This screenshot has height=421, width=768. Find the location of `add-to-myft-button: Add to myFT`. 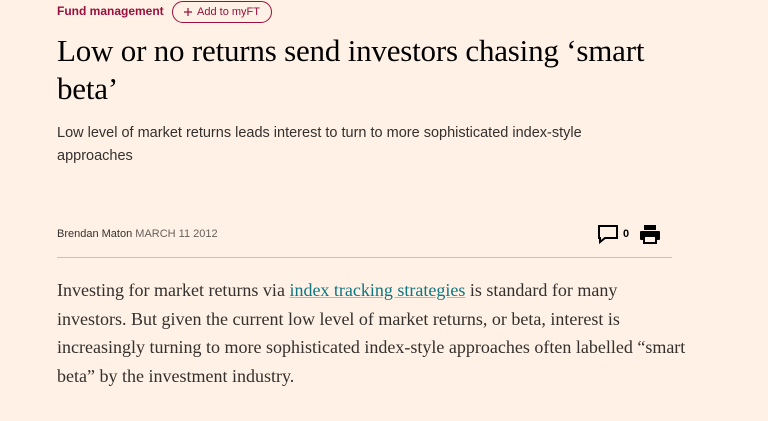

add-to-myft-button: Add to myFT is located at coordinates (222, 12).